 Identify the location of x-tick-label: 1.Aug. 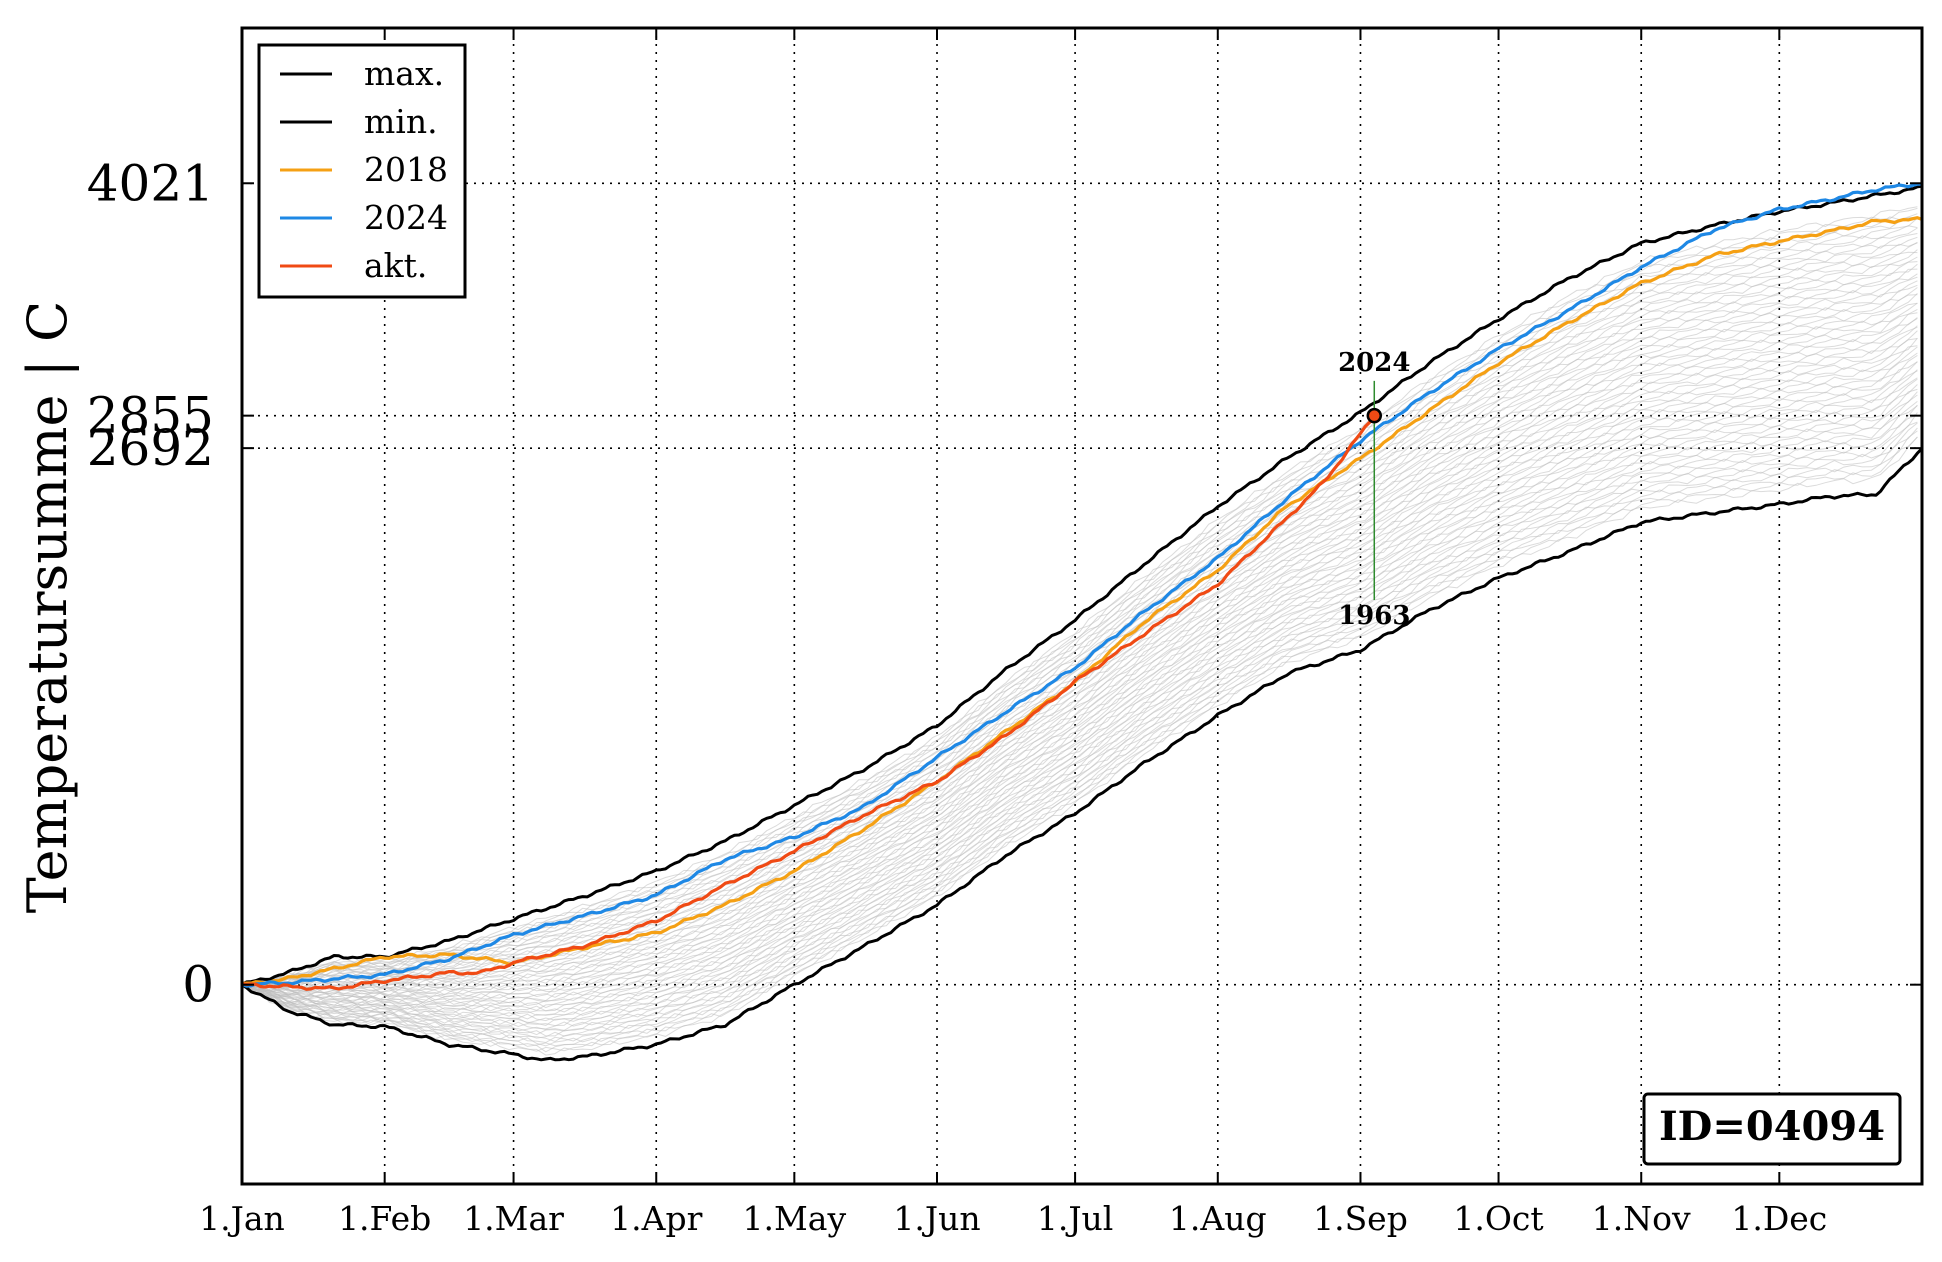
(1218, 1218).